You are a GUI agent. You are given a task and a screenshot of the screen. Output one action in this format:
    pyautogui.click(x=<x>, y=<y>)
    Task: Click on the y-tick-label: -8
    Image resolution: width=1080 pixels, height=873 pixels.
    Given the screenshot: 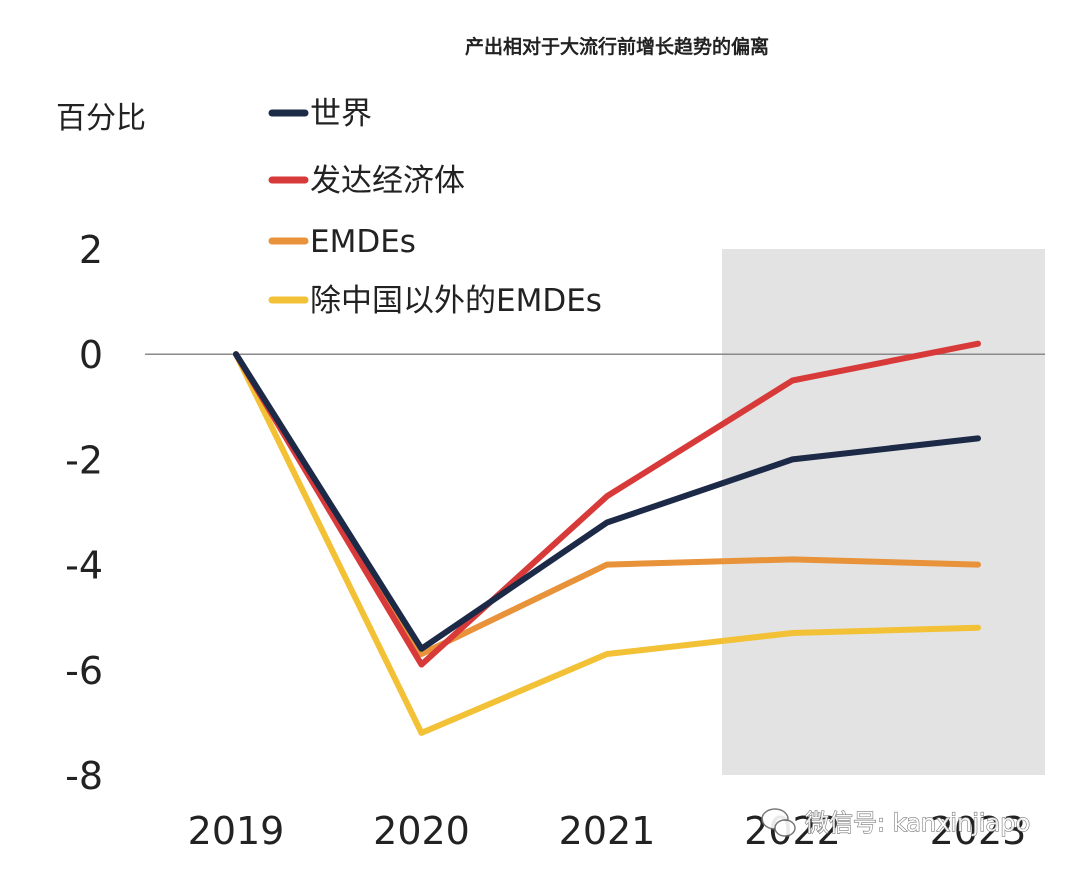 What is the action you would take?
    pyautogui.click(x=84, y=776)
    